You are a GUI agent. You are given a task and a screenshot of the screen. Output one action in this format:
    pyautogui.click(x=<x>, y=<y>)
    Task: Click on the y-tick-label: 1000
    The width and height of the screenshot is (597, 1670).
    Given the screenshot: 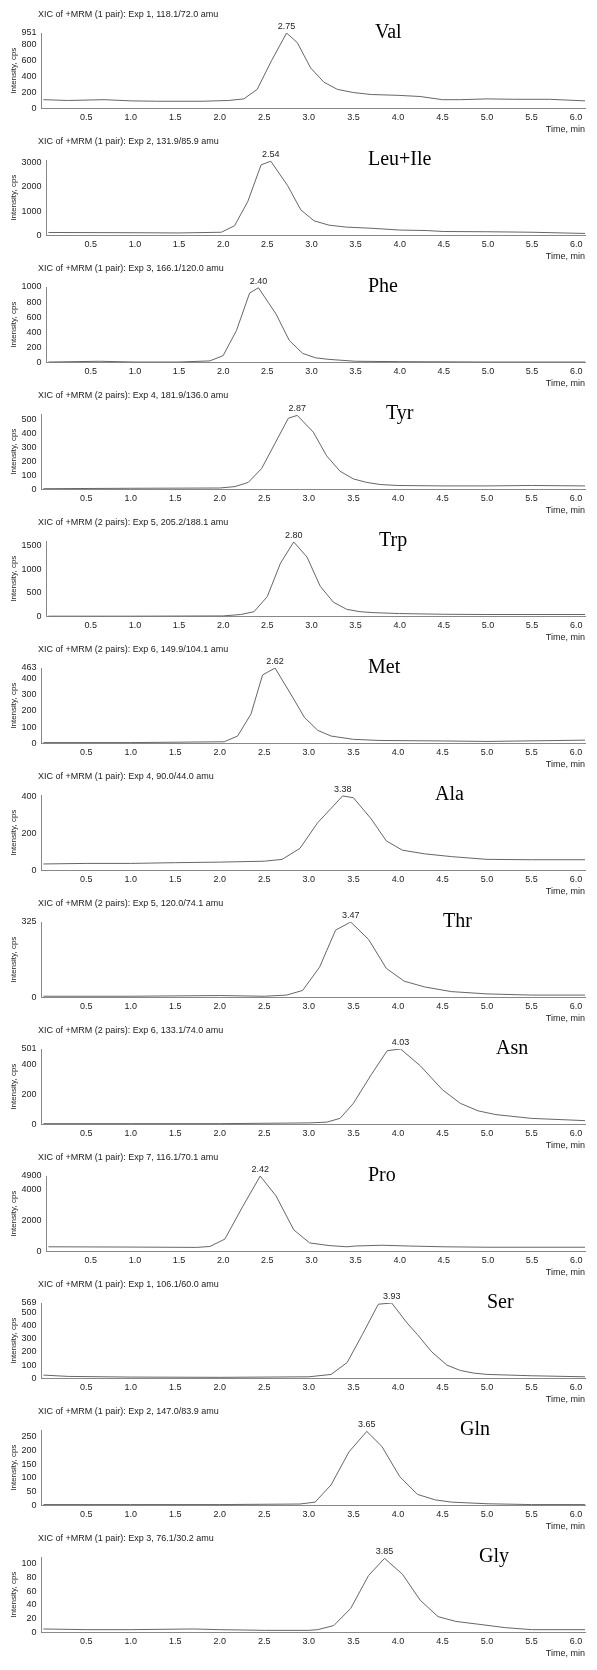 What is the action you would take?
    pyautogui.click(x=31, y=210)
    